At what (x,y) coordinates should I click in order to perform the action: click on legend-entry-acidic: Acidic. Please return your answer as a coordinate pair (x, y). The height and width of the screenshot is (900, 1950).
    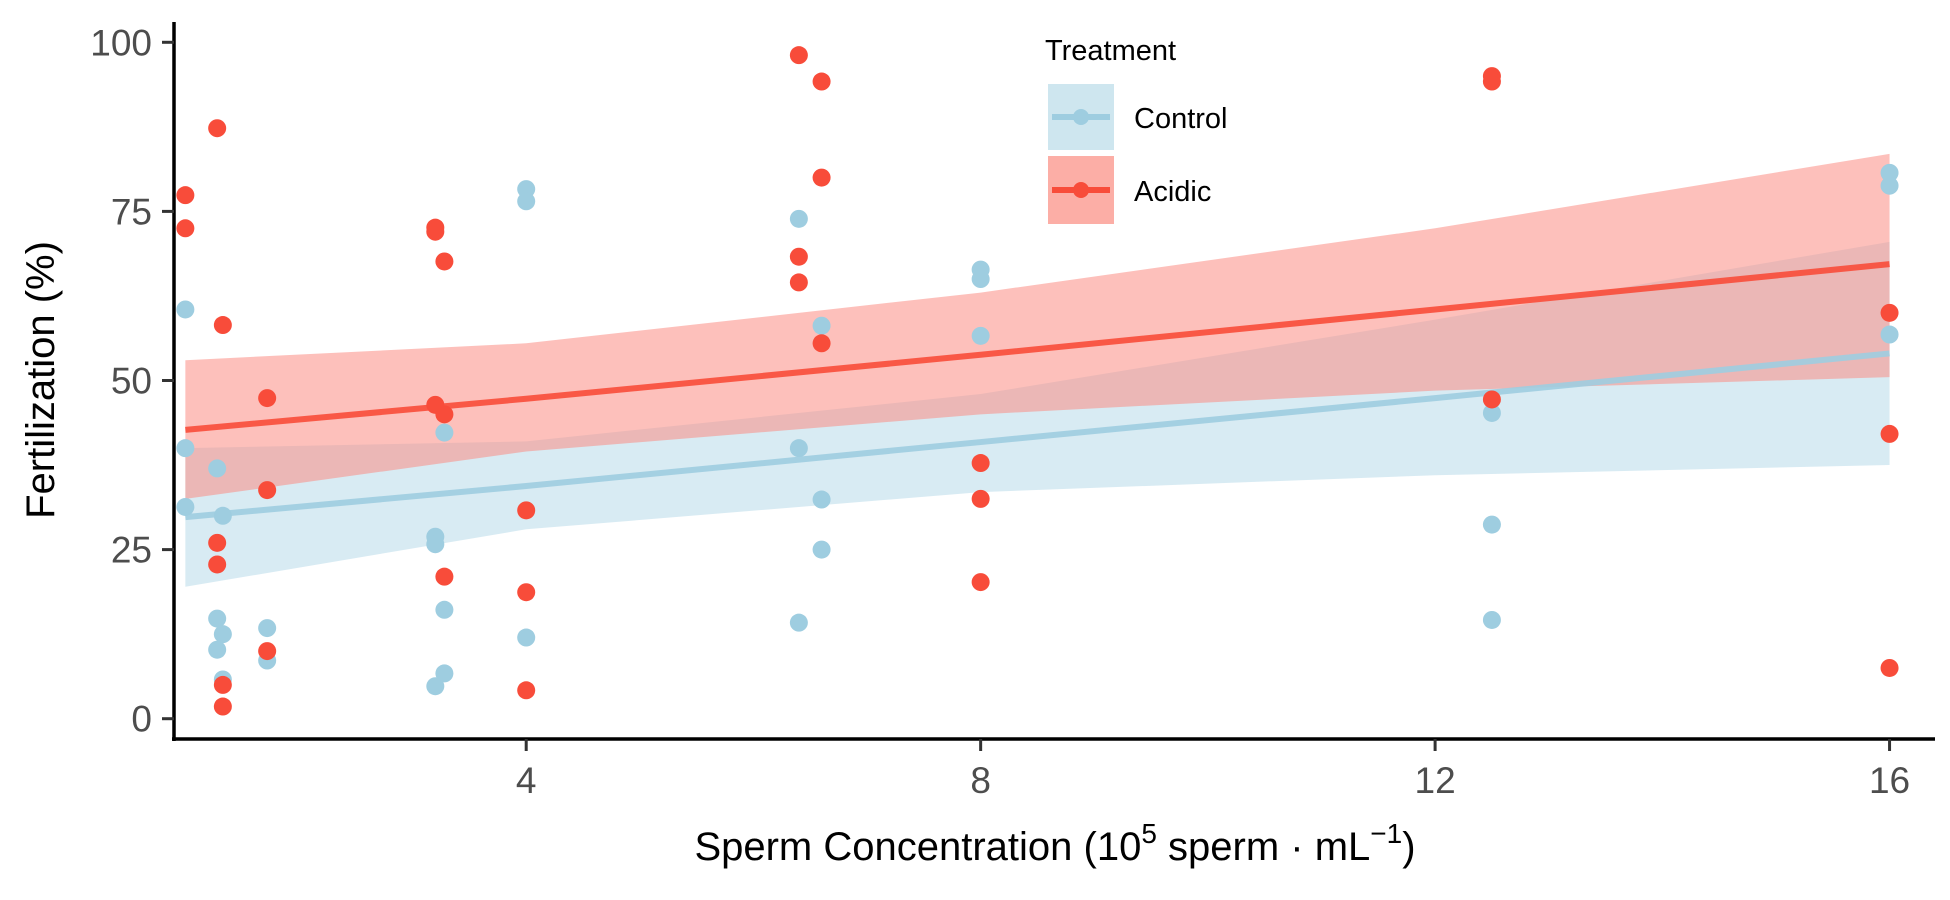
    Looking at the image, I should click on (1129, 190).